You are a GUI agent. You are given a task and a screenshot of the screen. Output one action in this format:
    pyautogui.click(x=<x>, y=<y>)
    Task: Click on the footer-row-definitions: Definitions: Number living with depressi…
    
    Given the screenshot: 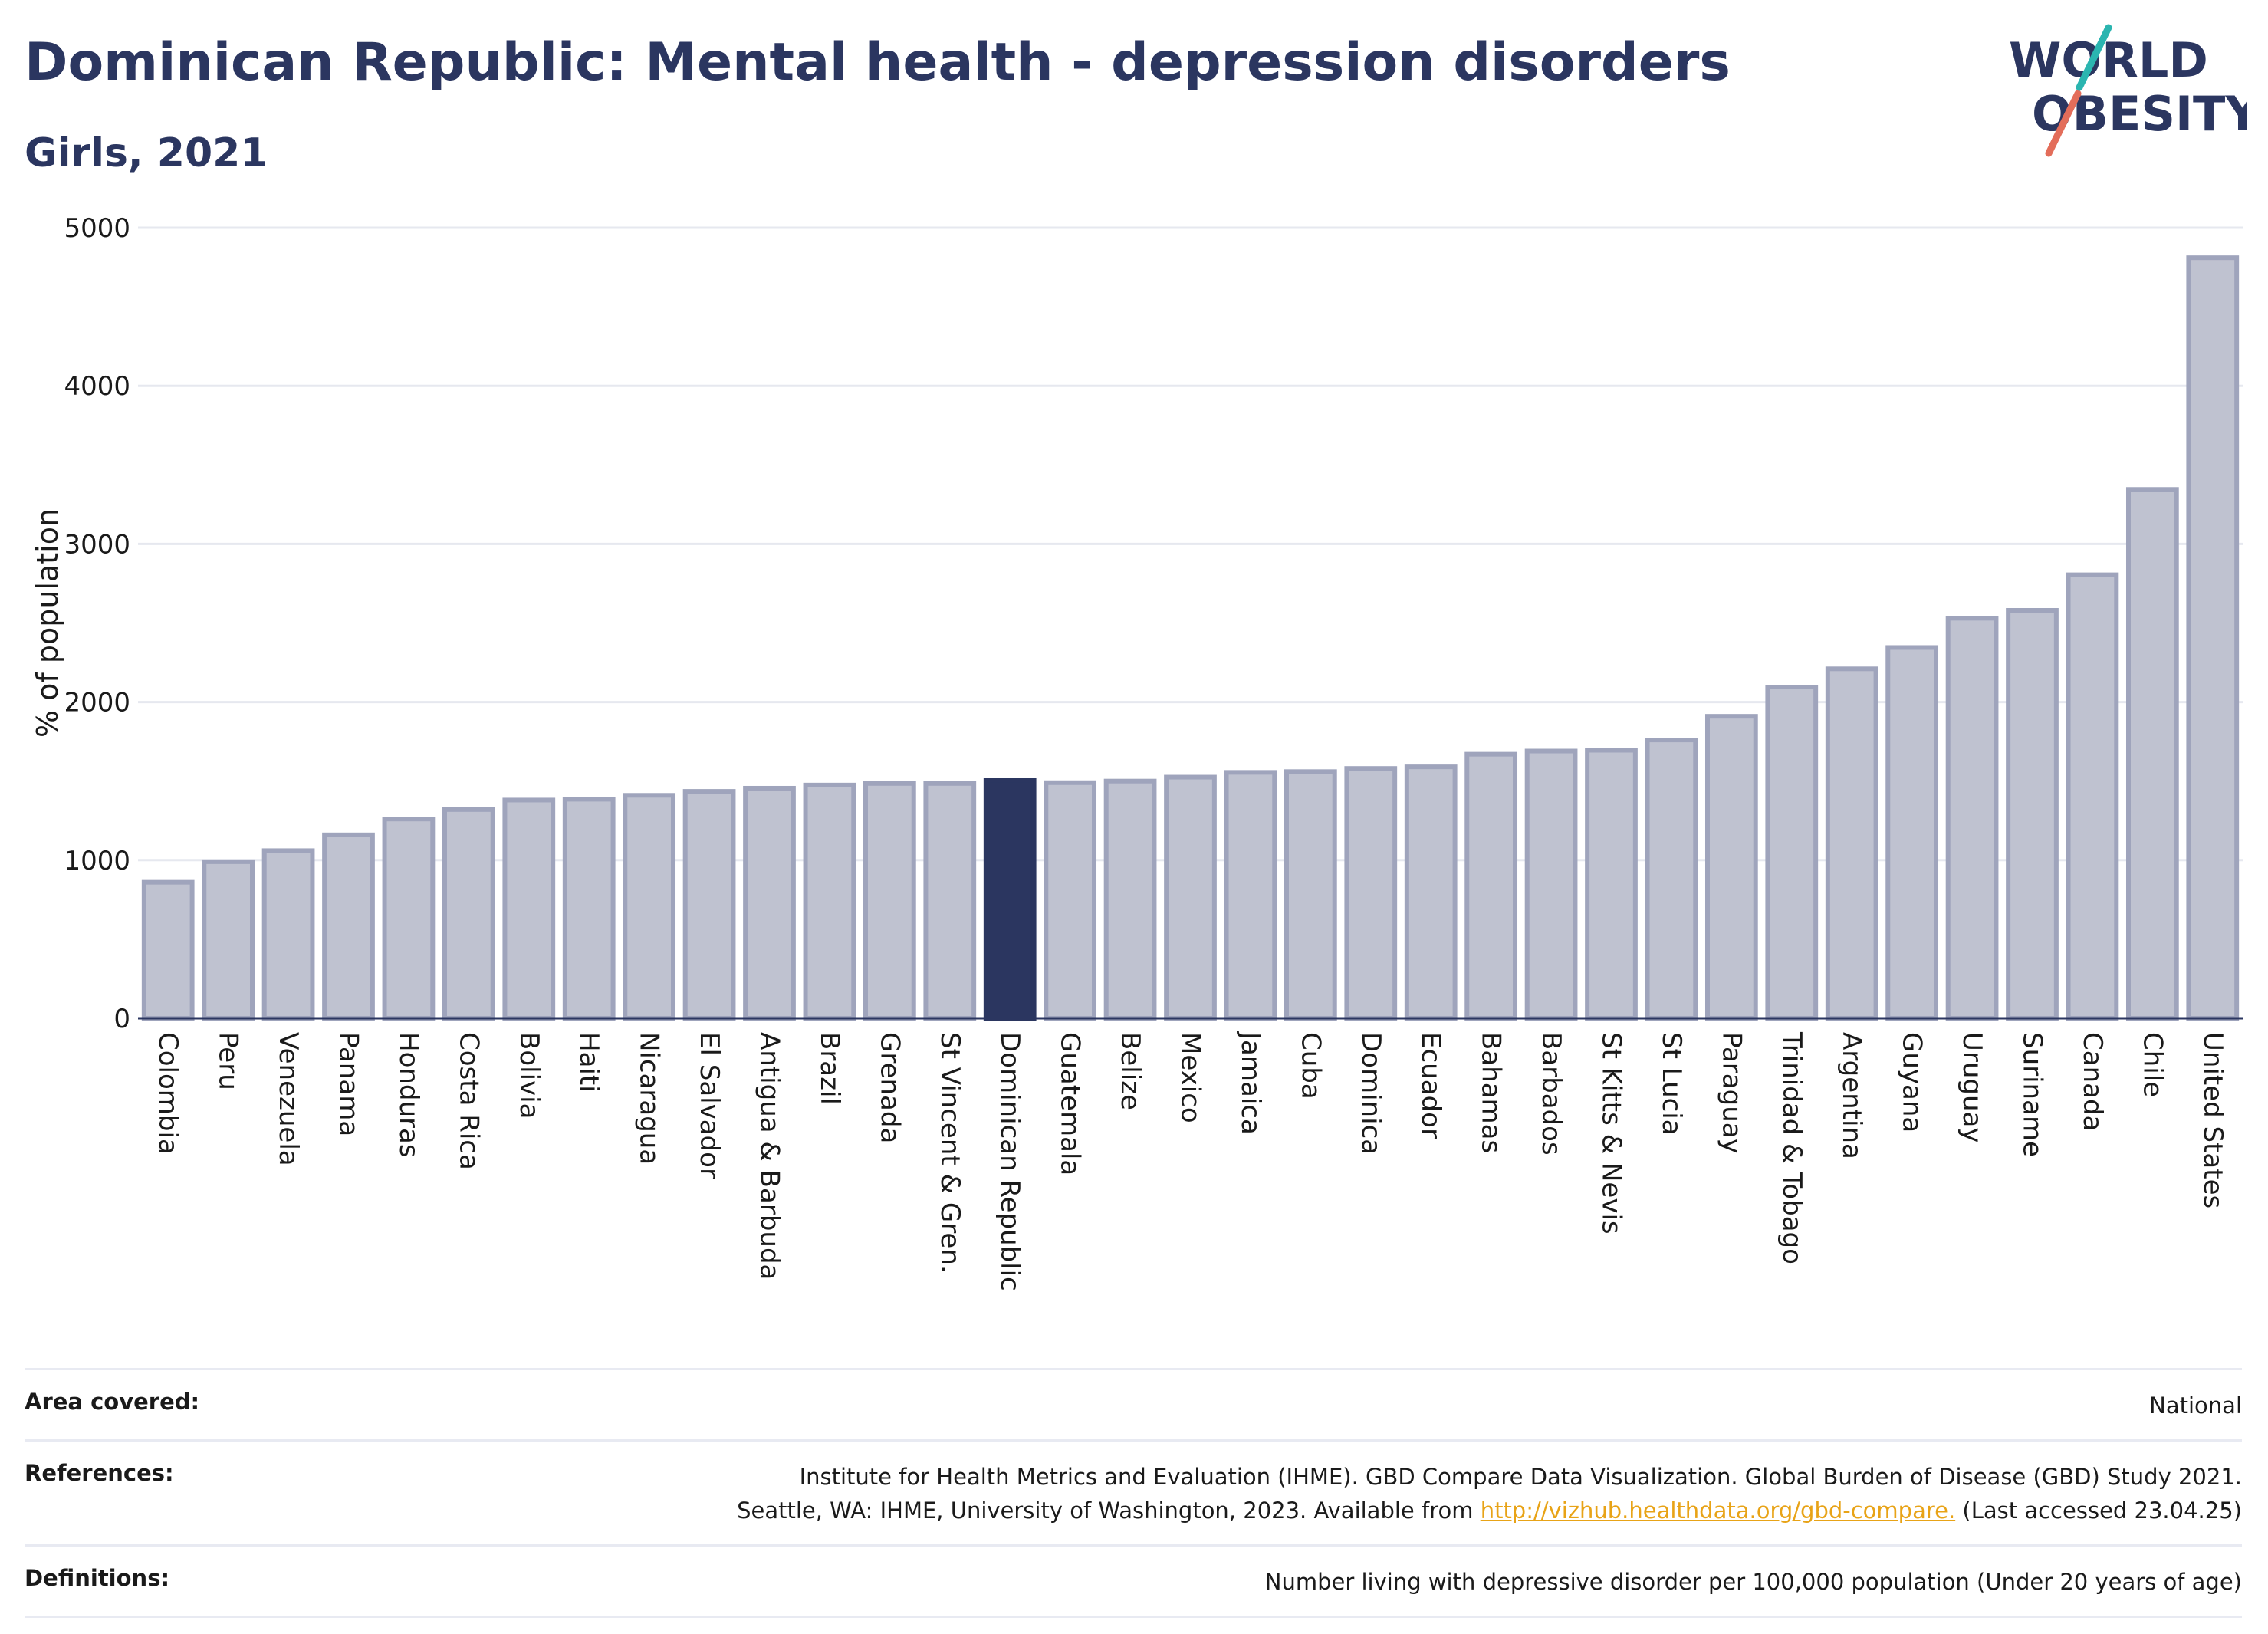 What is the action you would take?
    pyautogui.click(x=1133, y=1581)
    